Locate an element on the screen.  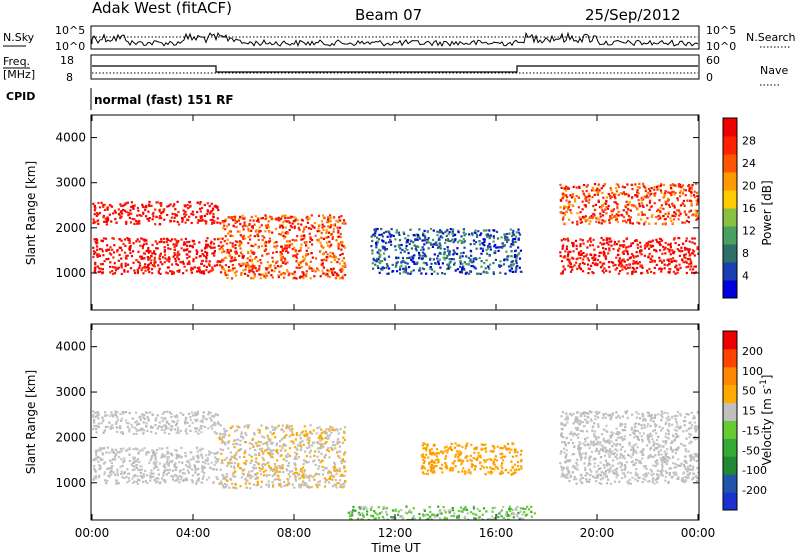
freq-trace is located at coordinates (395, 69).